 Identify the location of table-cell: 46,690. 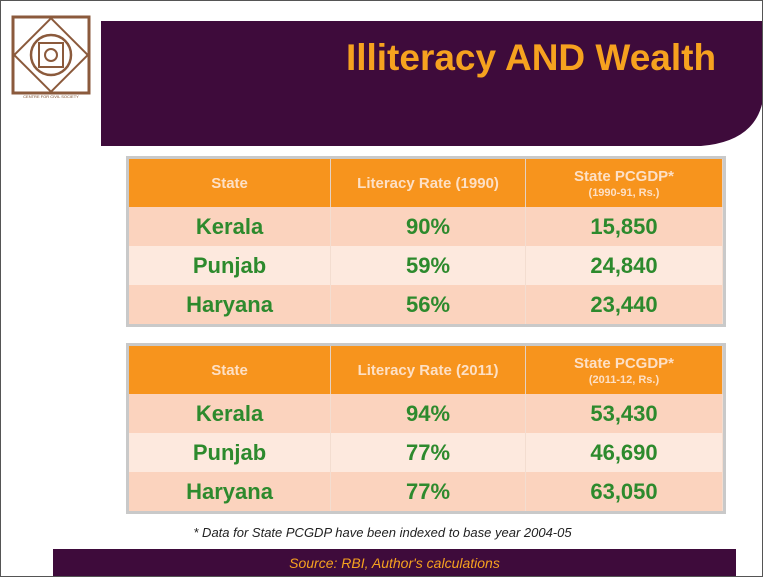
(624, 452).